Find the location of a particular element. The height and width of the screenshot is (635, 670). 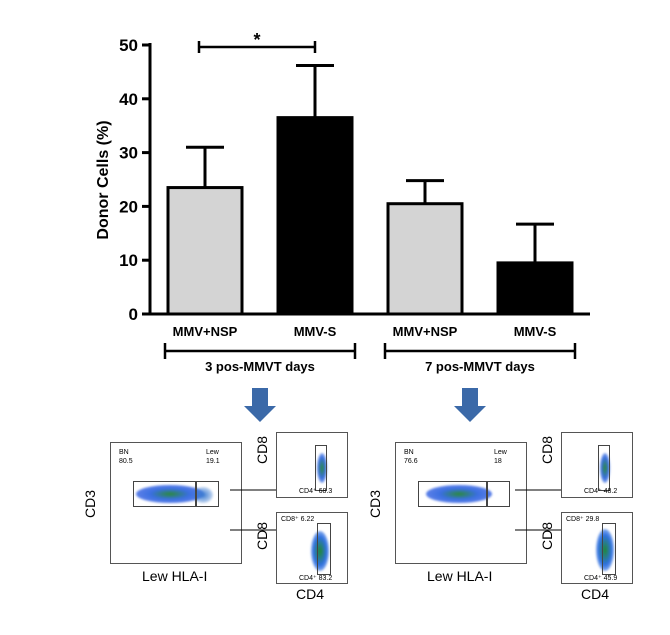

significance-layer: * is located at coordinates (257, 41).